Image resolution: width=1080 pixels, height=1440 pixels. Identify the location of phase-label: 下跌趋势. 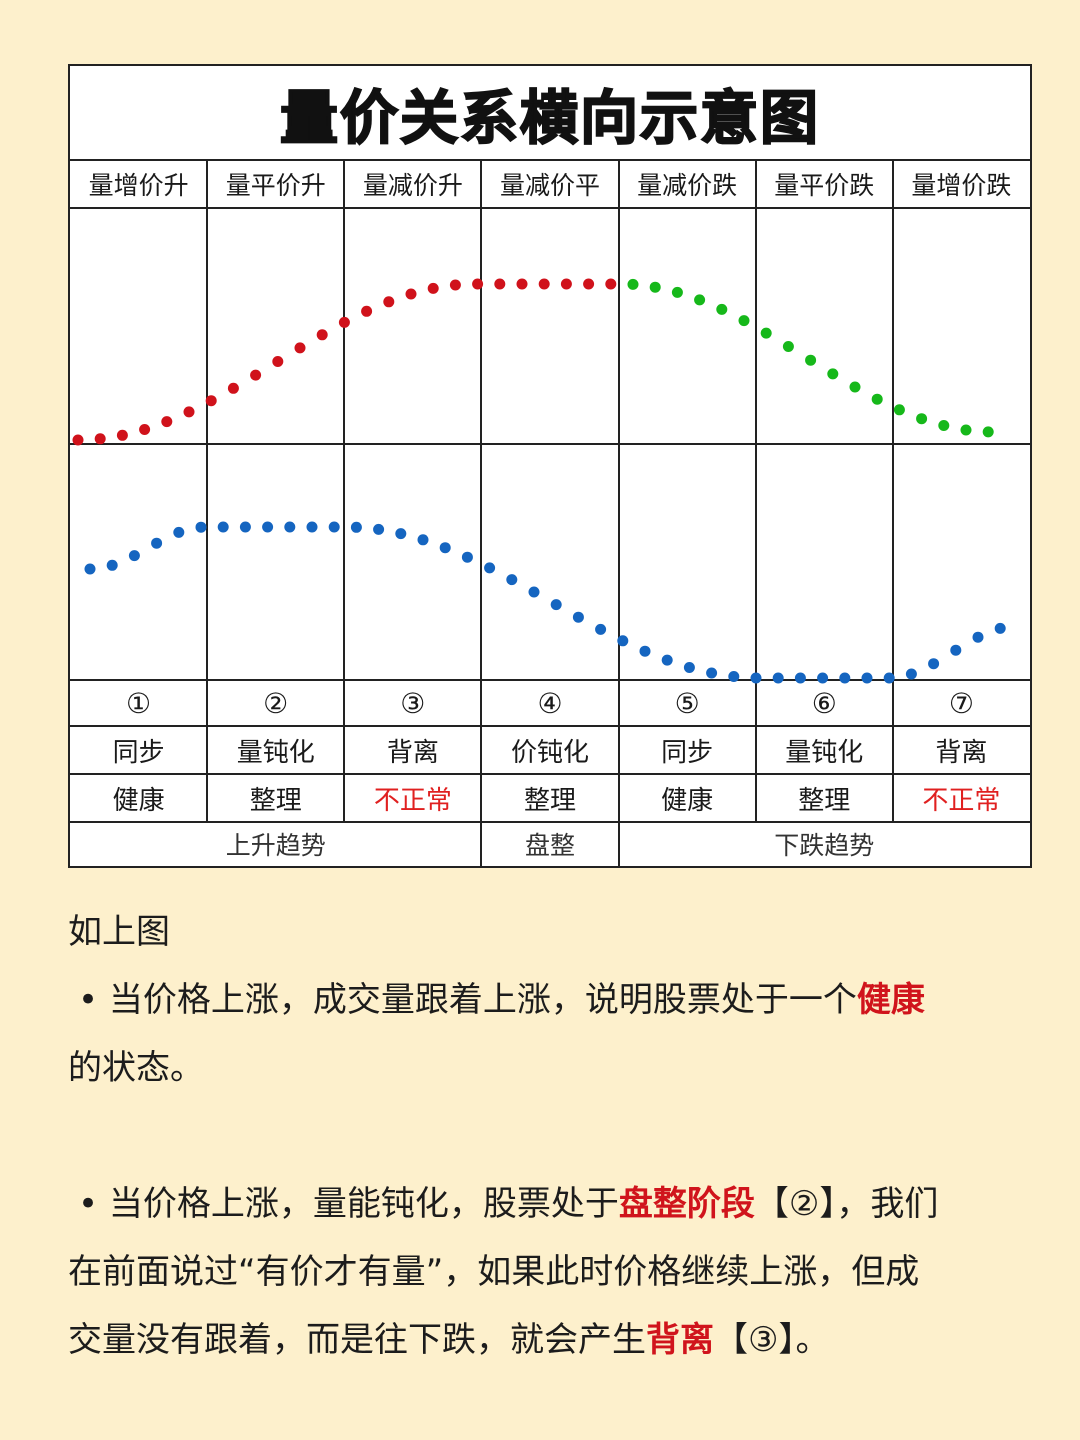
(824, 845).